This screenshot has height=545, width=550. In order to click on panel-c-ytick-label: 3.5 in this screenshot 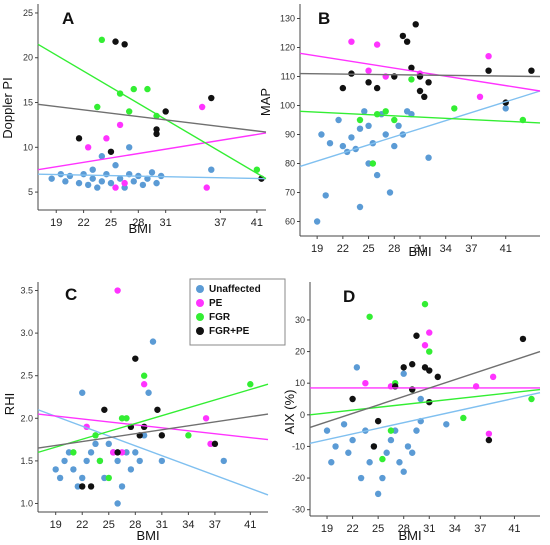, I will do `click(26, 291)`.